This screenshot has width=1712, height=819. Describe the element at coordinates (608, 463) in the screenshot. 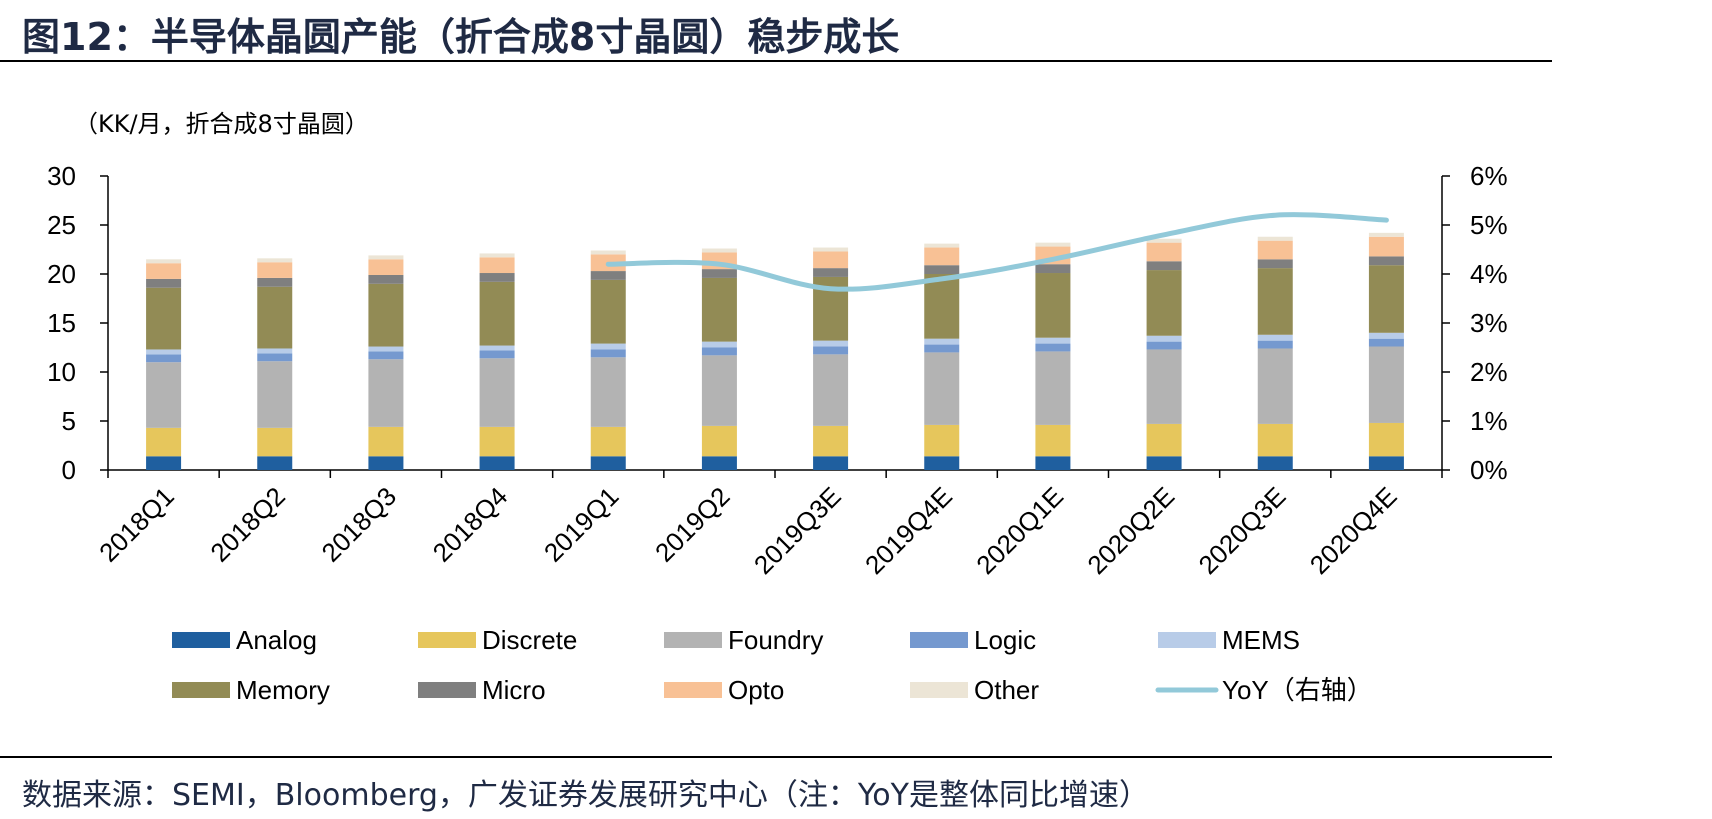

I see `bar-analog-2019q1` at that location.